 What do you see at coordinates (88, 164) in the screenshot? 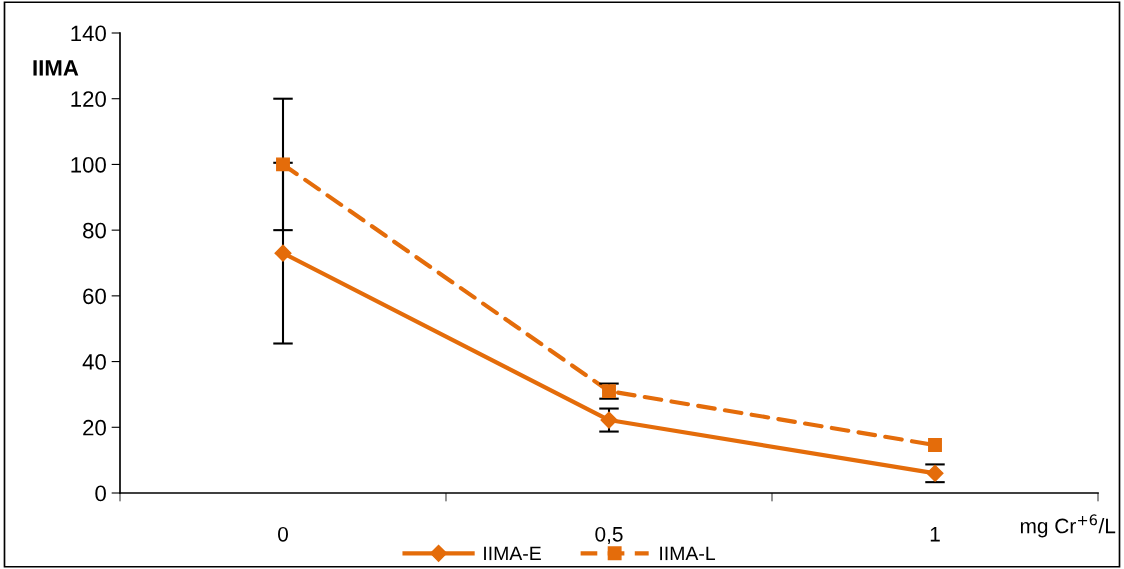
I see `y-tick-label: 100` at bounding box center [88, 164].